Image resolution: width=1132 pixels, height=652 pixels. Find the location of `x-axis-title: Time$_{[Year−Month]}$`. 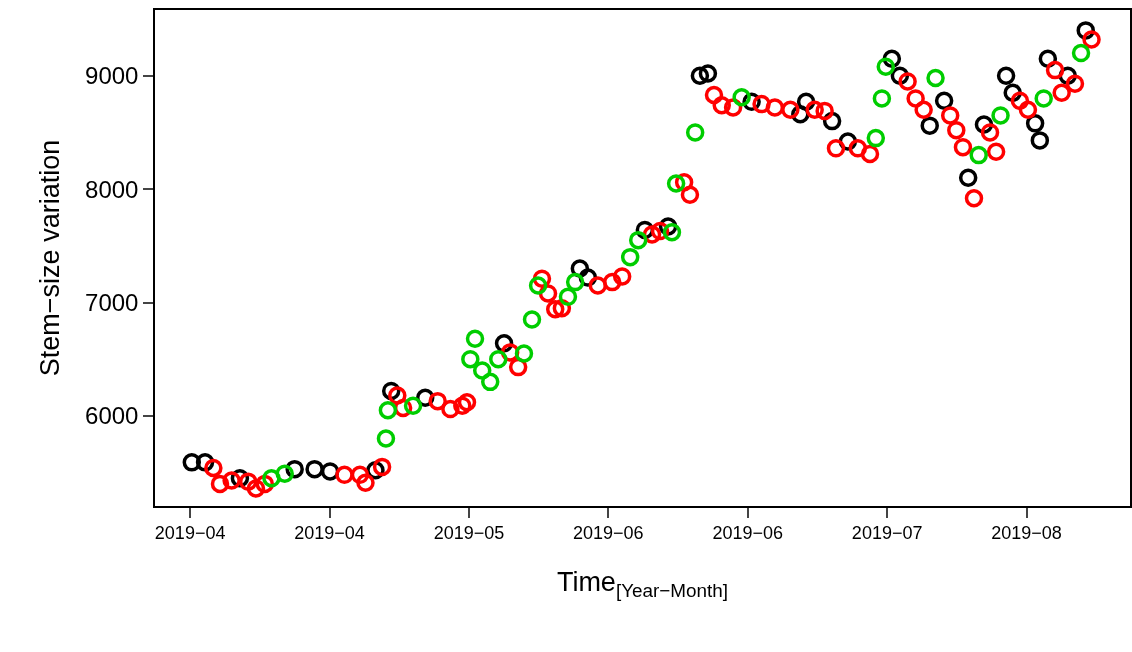

x-axis-title: Time$_{[Year−Month]}$ is located at coordinates (642, 584).